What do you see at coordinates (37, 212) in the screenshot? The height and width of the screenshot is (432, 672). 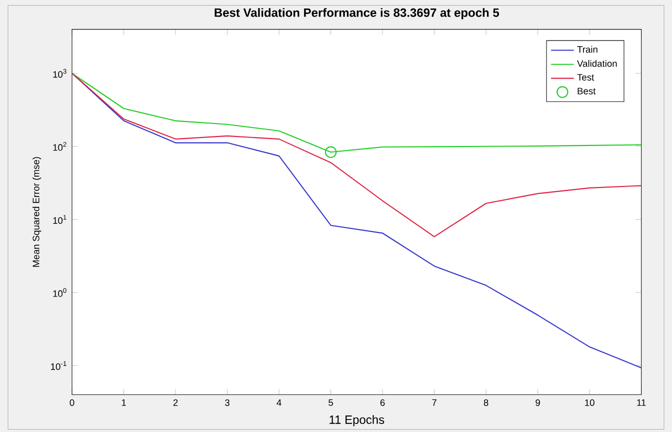 I see `y-axis-title: Mean Squared Error (mse)` at bounding box center [37, 212].